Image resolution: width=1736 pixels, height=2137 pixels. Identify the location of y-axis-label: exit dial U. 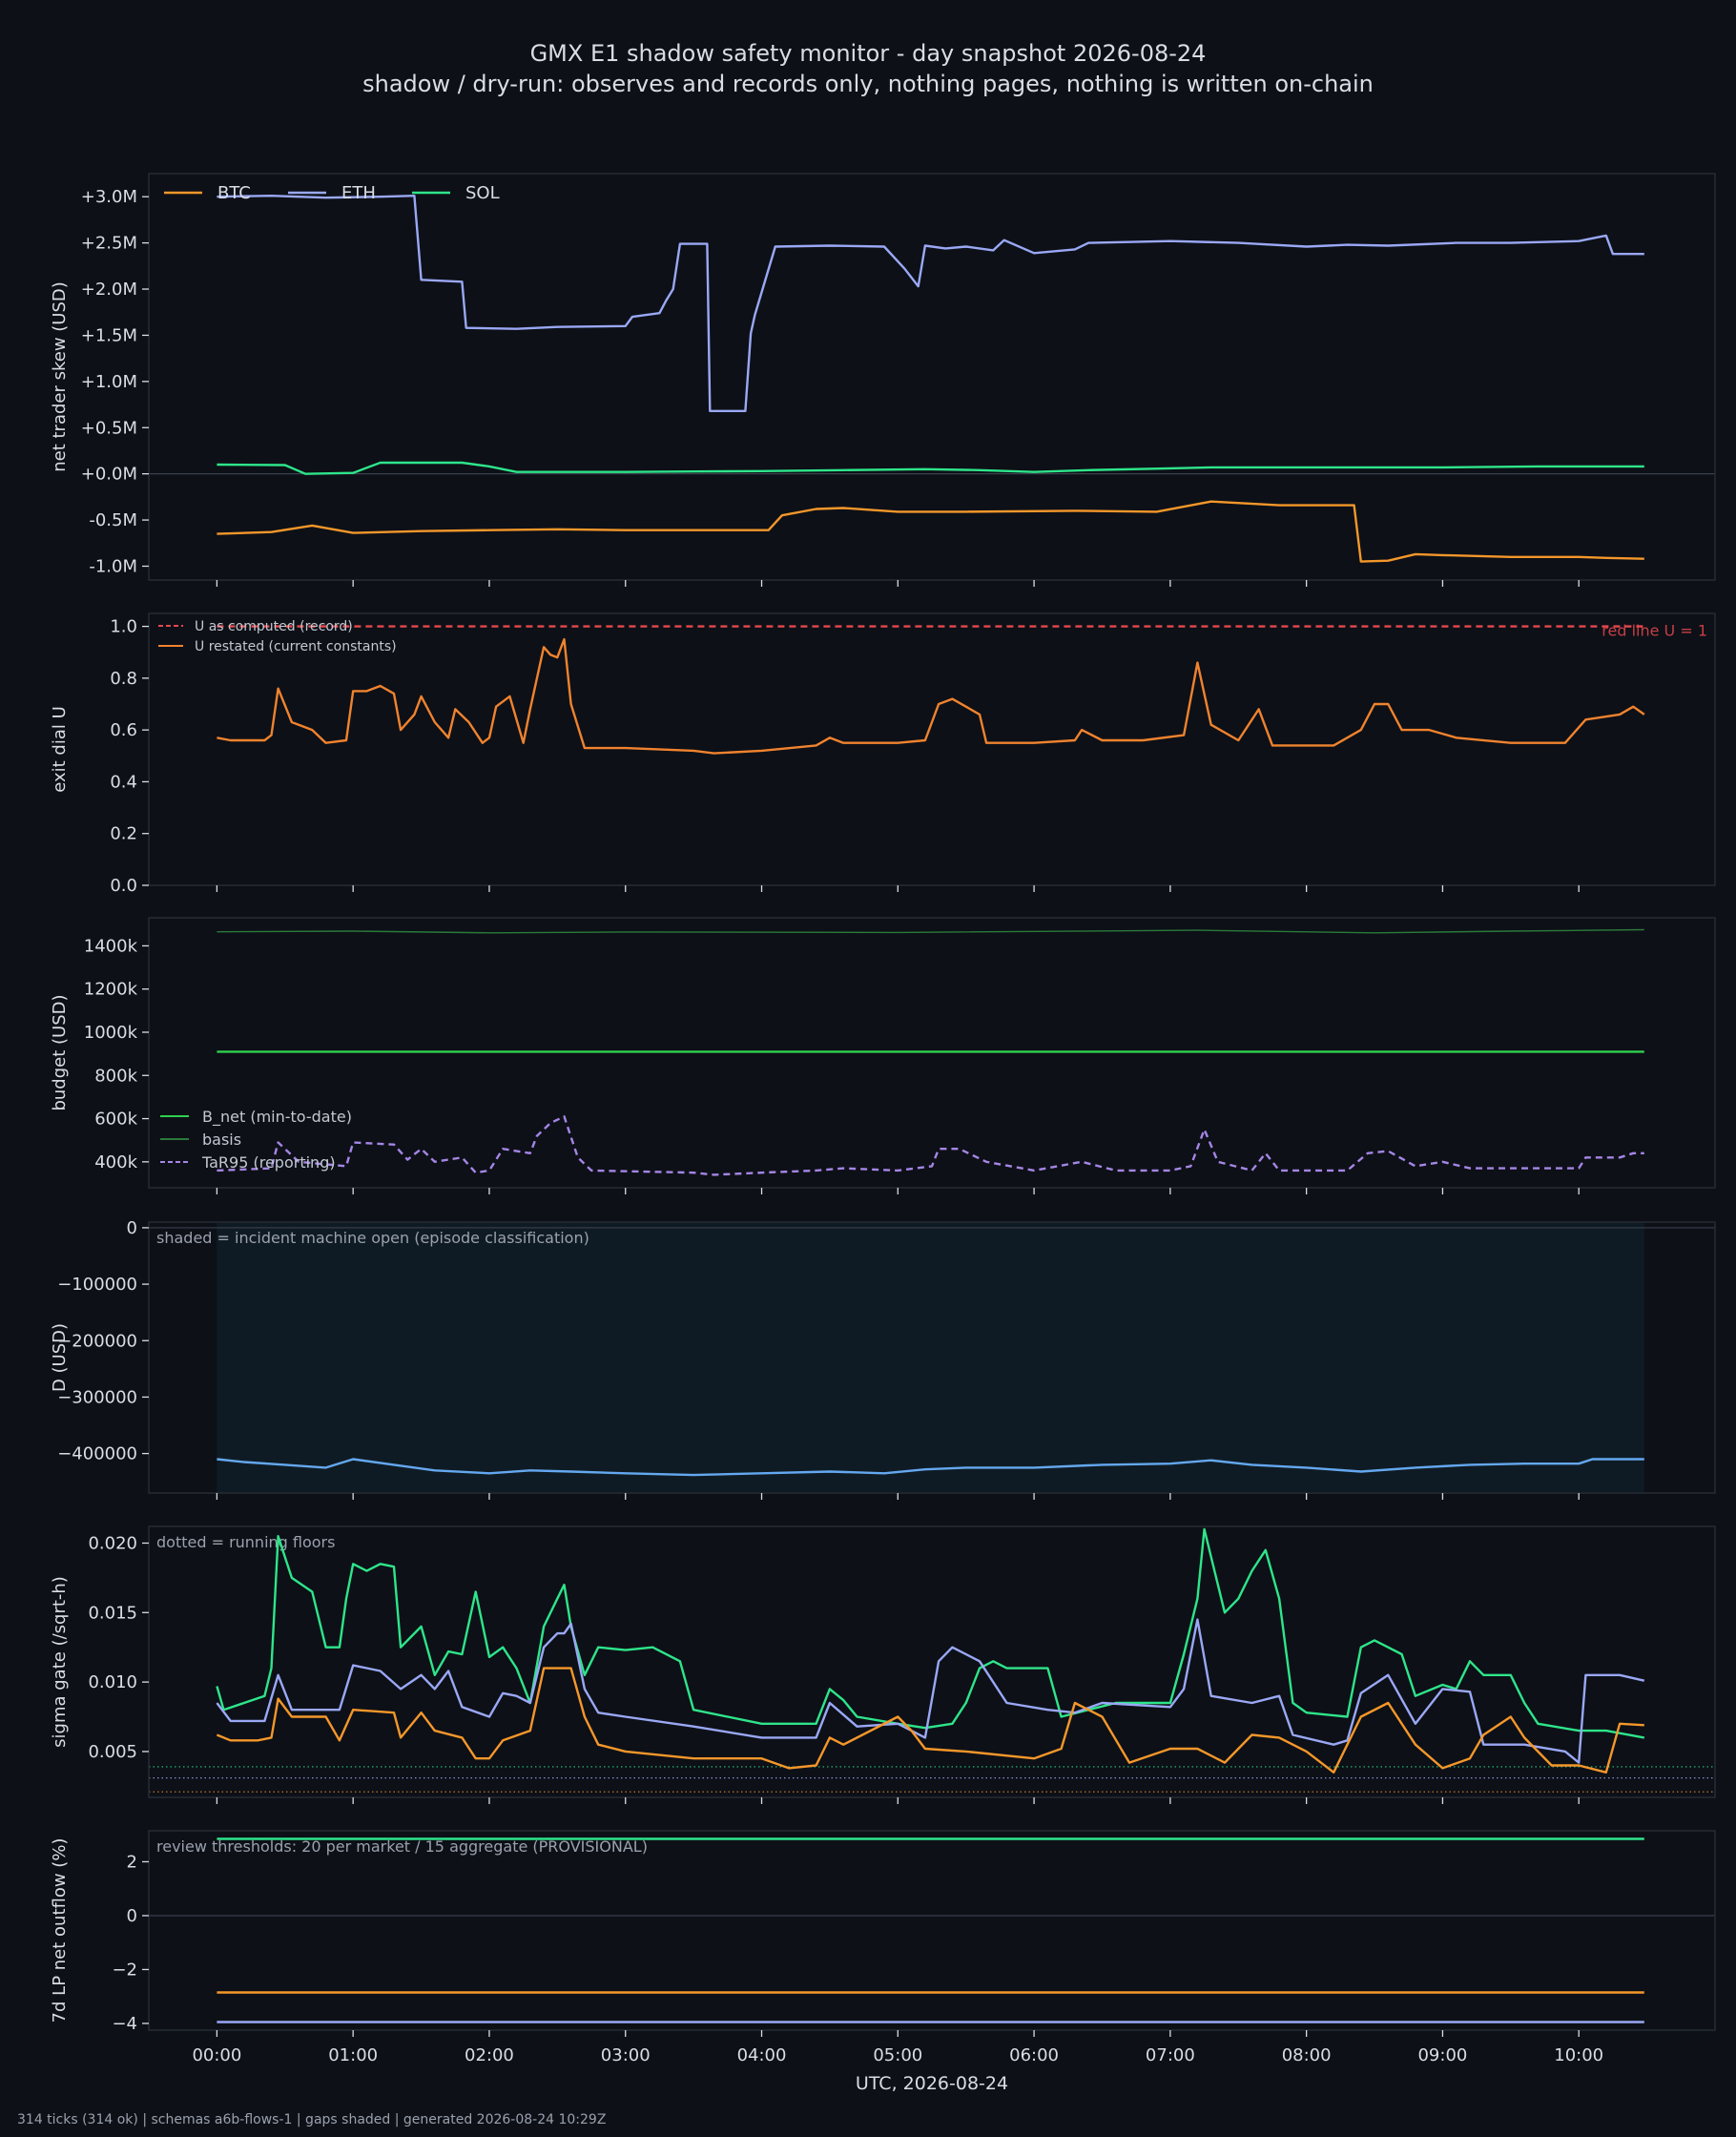
(60, 749).